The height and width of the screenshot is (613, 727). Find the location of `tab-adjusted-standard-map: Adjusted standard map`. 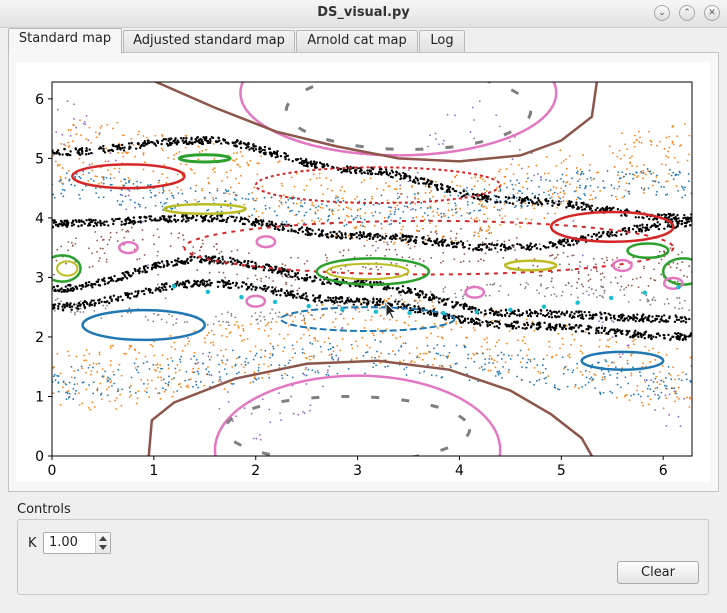

tab-adjusted-standard-map: Adjusted standard map is located at coordinates (209, 41).